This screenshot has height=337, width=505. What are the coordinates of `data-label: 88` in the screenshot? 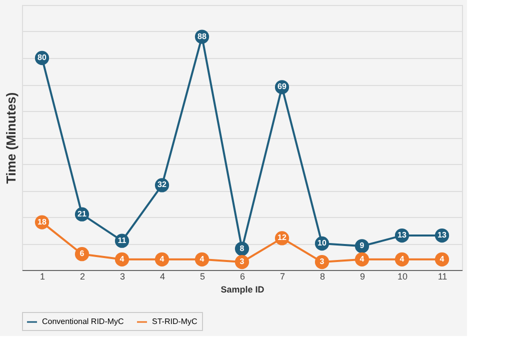 It's located at (202, 36).